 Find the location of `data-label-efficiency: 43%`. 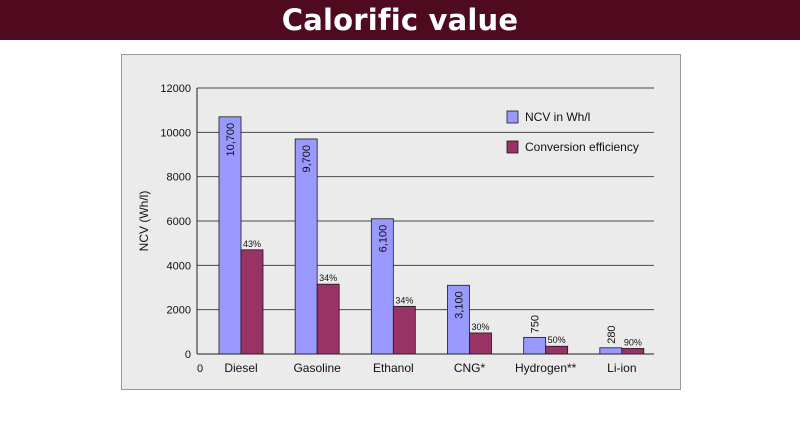

data-label-efficiency: 43% is located at coordinates (252, 244).